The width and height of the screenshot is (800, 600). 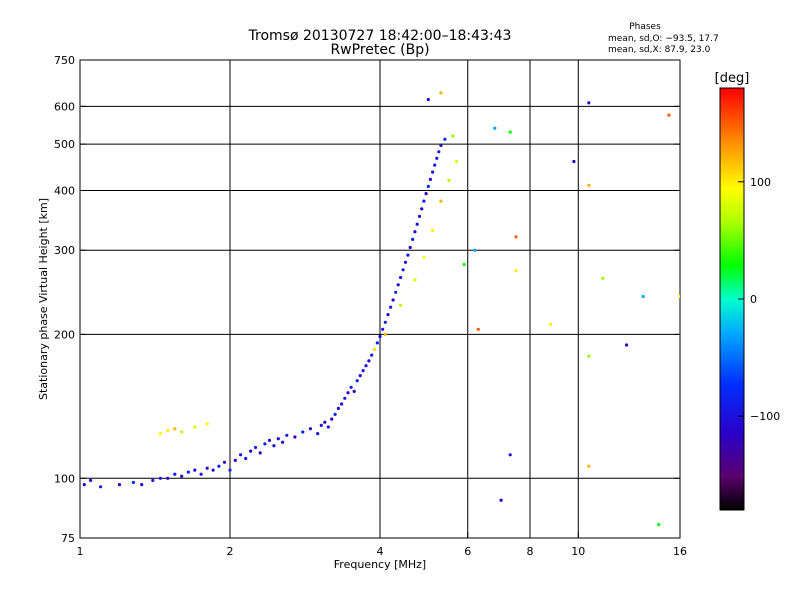 What do you see at coordinates (380, 564) in the screenshot?
I see `x-axis-label: Frequency [MHz]` at bounding box center [380, 564].